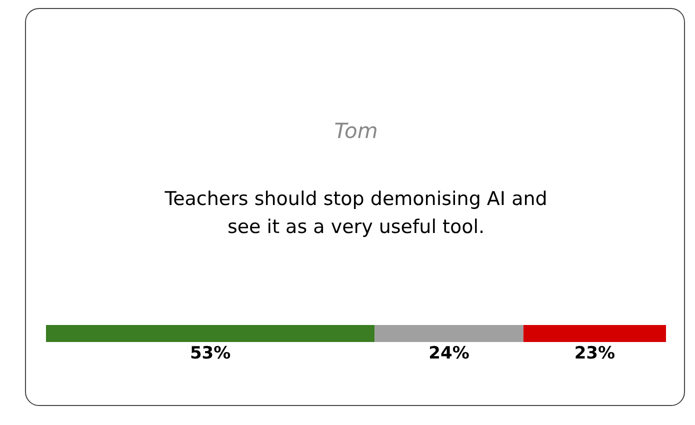  Describe the element at coordinates (595, 354) in the screenshot. I see `data-label: 23%` at that location.